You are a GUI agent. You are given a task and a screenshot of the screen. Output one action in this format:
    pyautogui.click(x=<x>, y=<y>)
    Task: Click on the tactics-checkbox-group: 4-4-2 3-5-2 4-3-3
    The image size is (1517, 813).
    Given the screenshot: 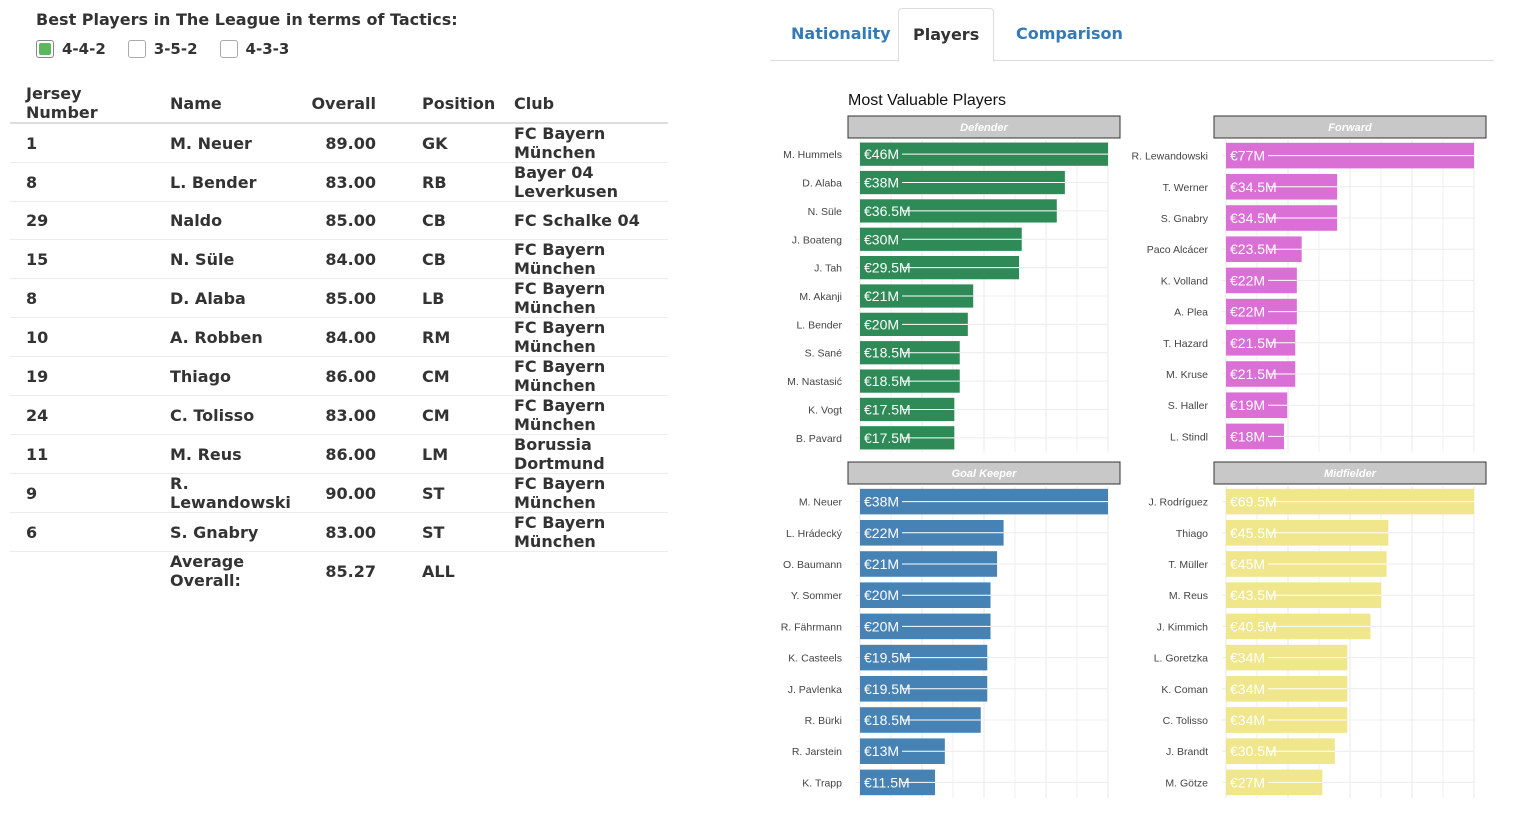 What is the action you would take?
    pyautogui.click(x=173, y=49)
    